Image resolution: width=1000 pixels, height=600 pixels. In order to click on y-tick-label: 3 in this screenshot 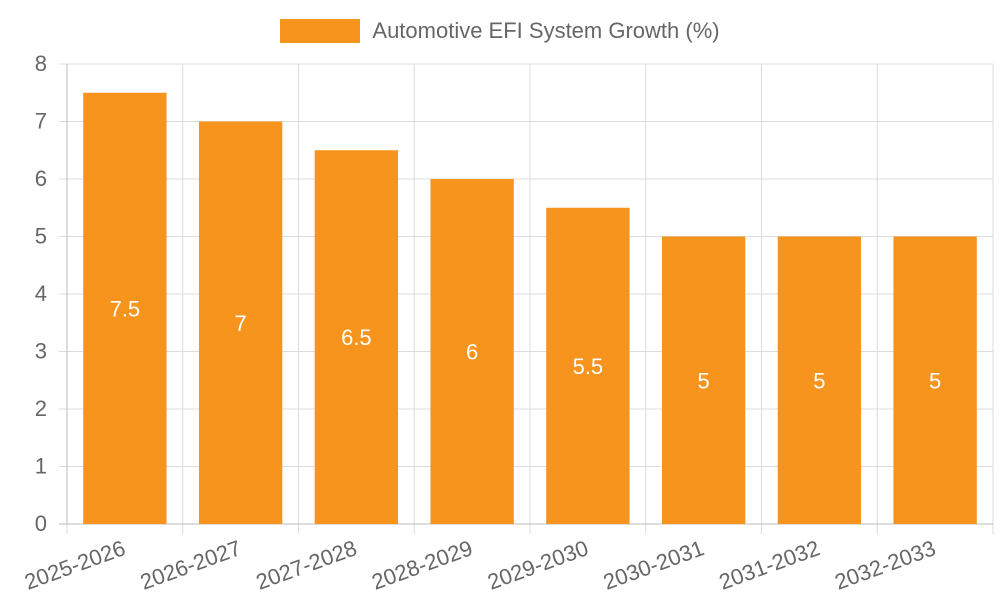, I will do `click(41, 351)`.